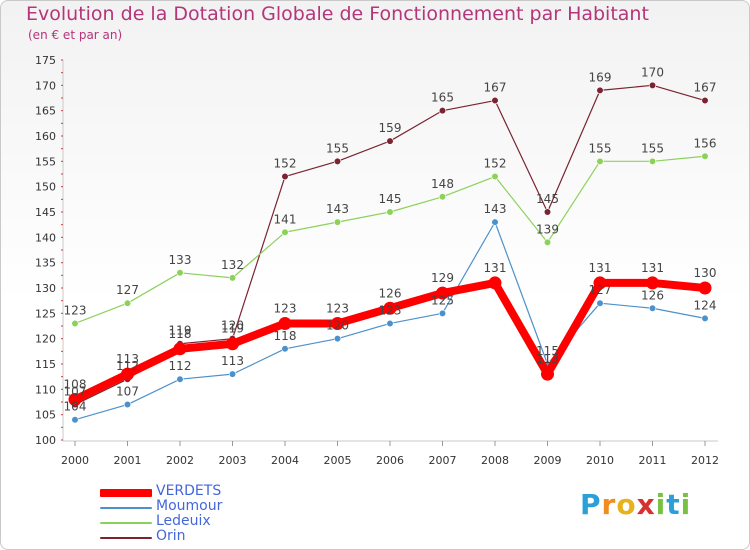 This screenshot has width=750, height=550. I want to click on legend-label: Orin, so click(171, 536).